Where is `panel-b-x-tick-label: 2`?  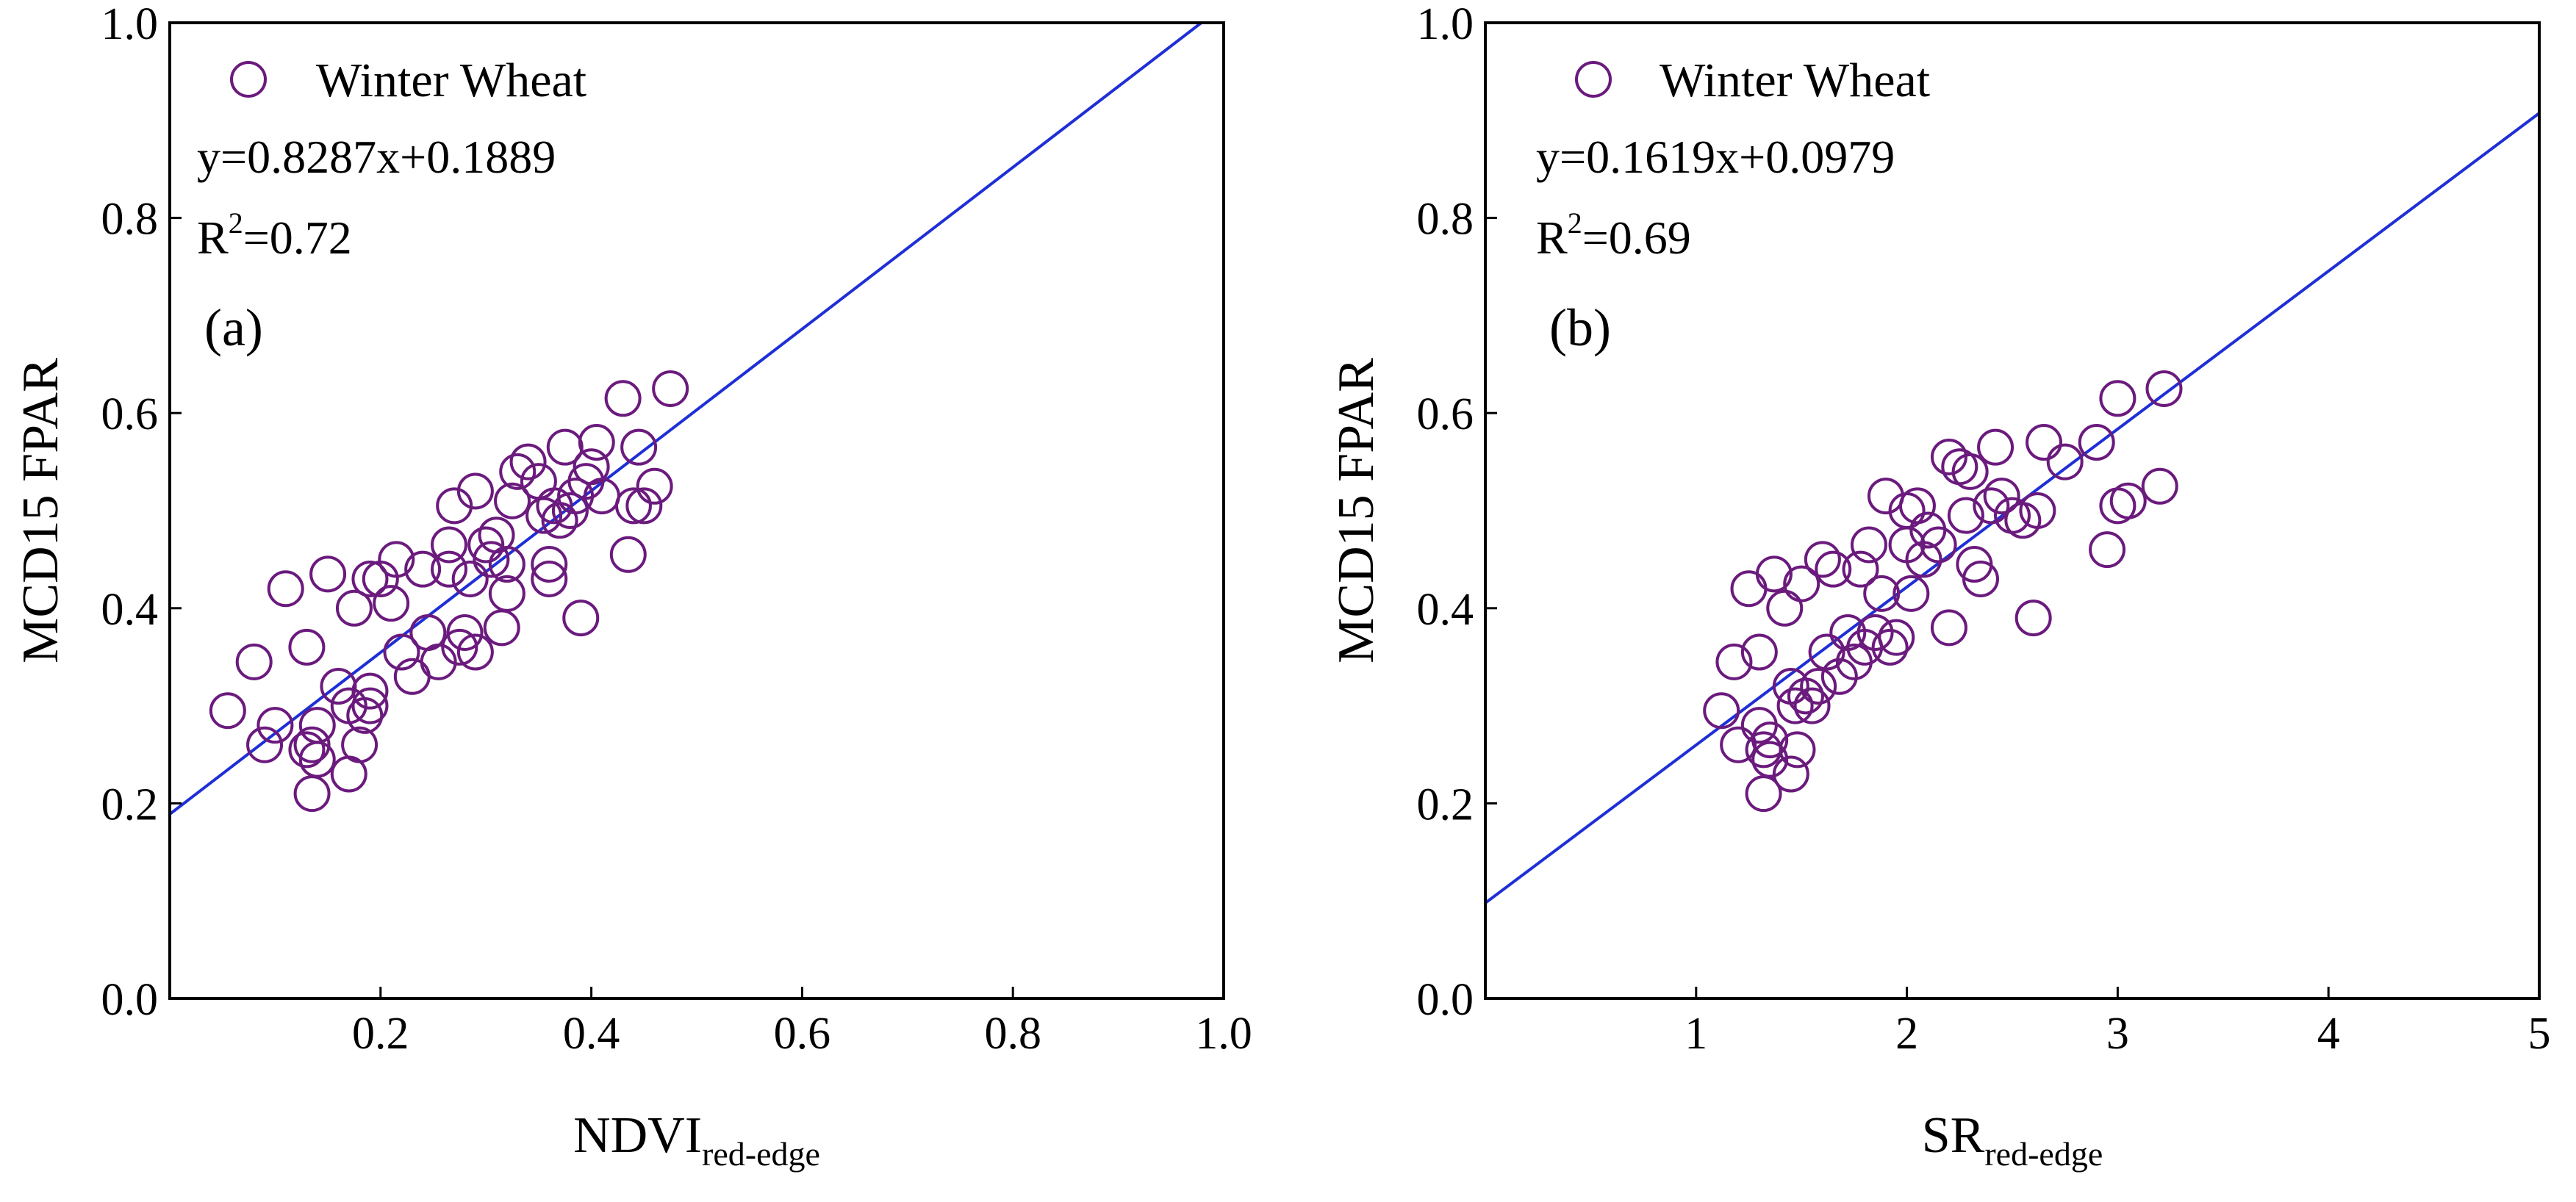 panel-b-x-tick-label: 2 is located at coordinates (1906, 1034).